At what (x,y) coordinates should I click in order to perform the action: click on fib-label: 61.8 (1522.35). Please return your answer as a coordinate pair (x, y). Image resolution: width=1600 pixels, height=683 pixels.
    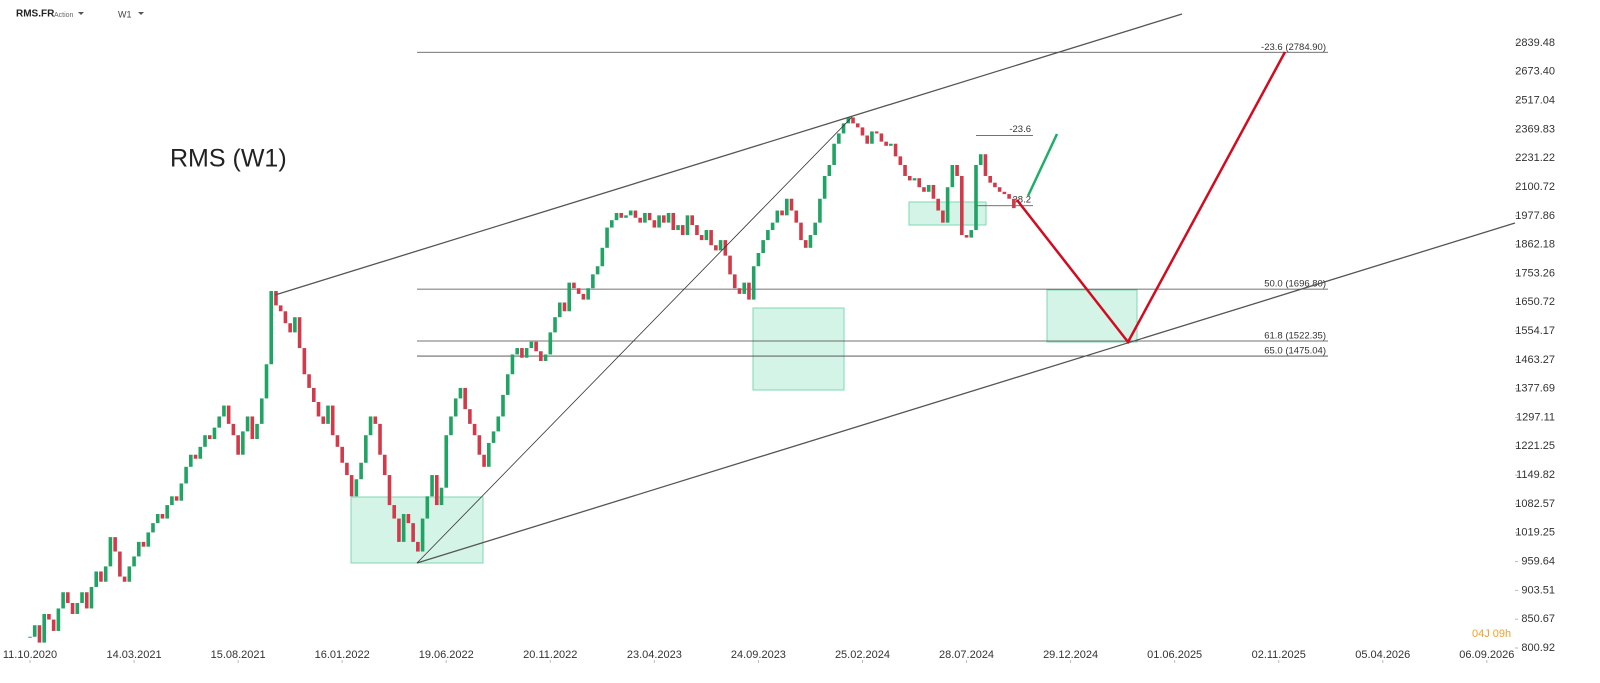
    Looking at the image, I should click on (1295, 336).